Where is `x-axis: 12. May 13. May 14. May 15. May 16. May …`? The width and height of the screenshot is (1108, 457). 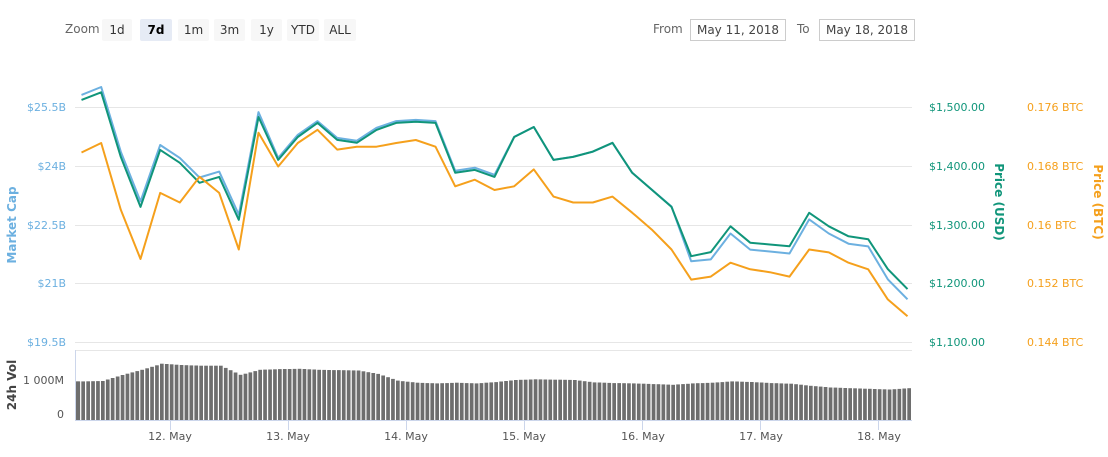
x-axis: 12. May 13. May 14. May 15. May 16. May … is located at coordinates (524, 436).